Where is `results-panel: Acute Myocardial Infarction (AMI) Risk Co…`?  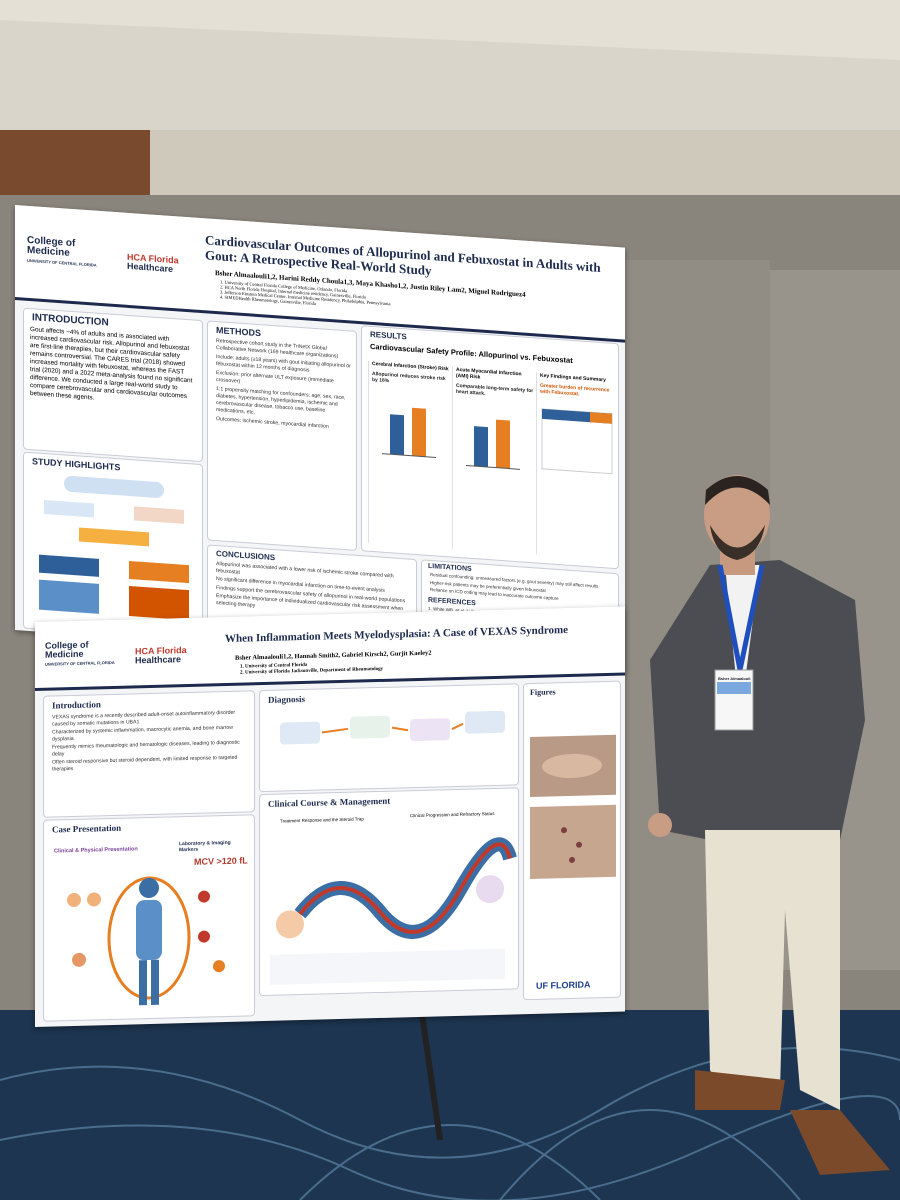
results-panel: Acute Myocardial Infarction (AMI) Risk Co… is located at coordinates (493, 460).